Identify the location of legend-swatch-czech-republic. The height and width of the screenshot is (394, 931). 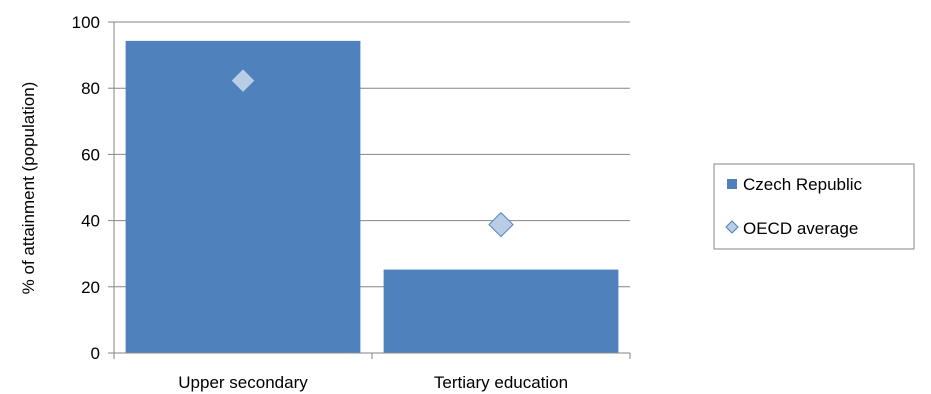
(732, 184).